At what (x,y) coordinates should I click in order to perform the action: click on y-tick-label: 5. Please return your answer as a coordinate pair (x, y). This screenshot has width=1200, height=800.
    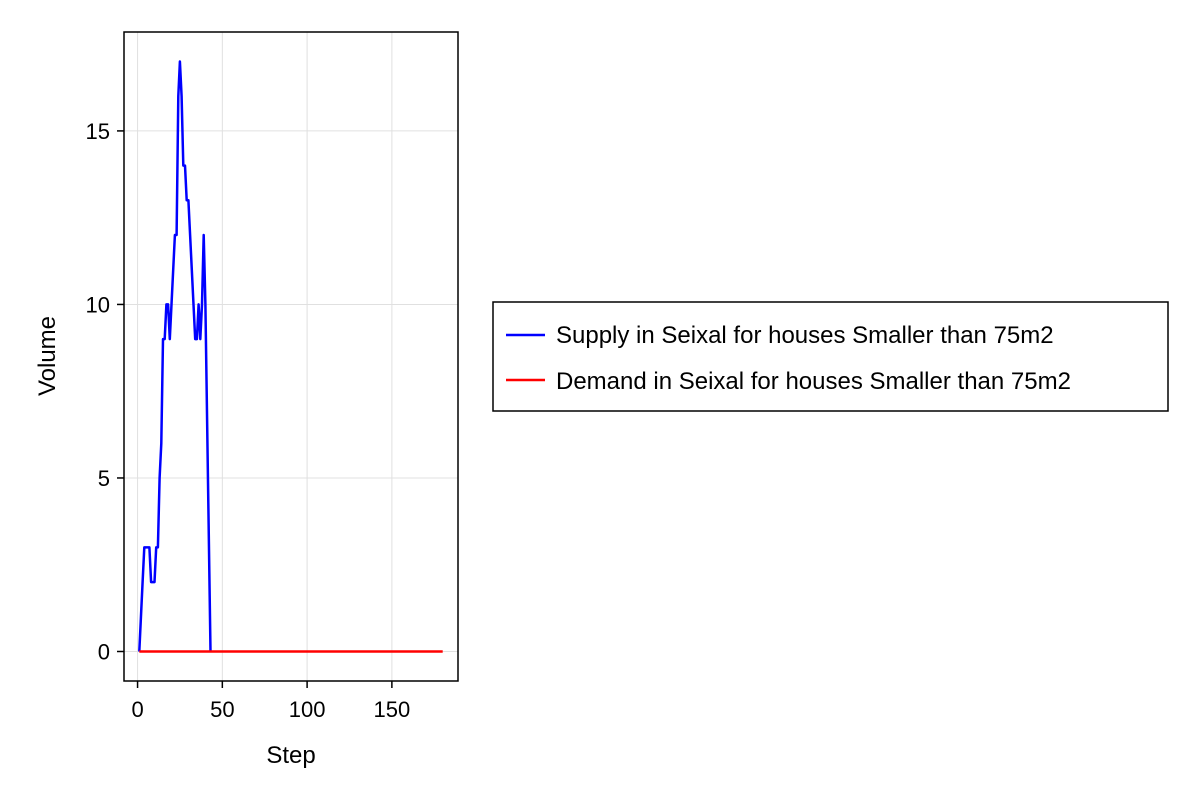
    Looking at the image, I should click on (104, 478).